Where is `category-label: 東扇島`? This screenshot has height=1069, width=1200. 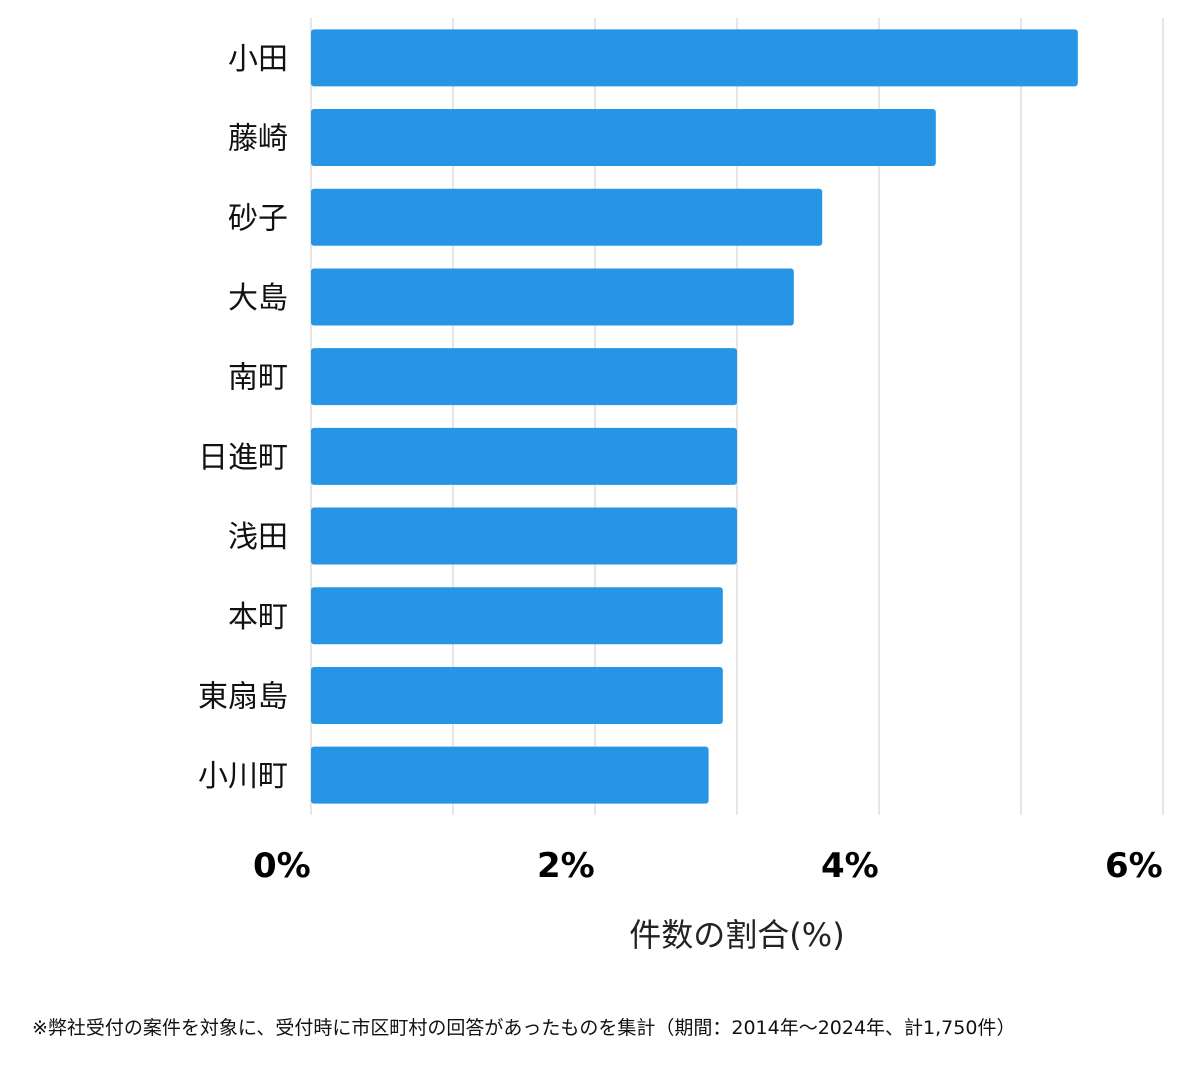 category-label: 東扇島 is located at coordinates (243, 696).